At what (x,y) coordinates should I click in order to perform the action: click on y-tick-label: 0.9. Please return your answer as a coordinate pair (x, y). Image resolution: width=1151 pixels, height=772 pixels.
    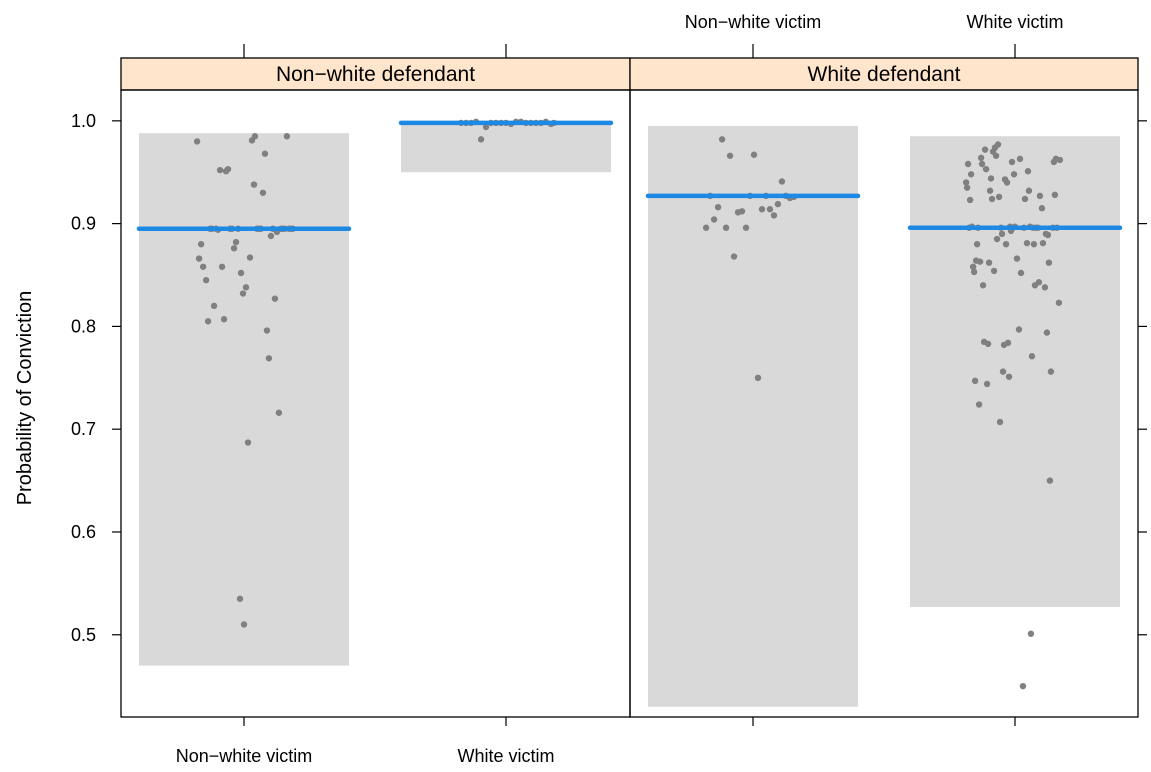
    Looking at the image, I should click on (83, 224).